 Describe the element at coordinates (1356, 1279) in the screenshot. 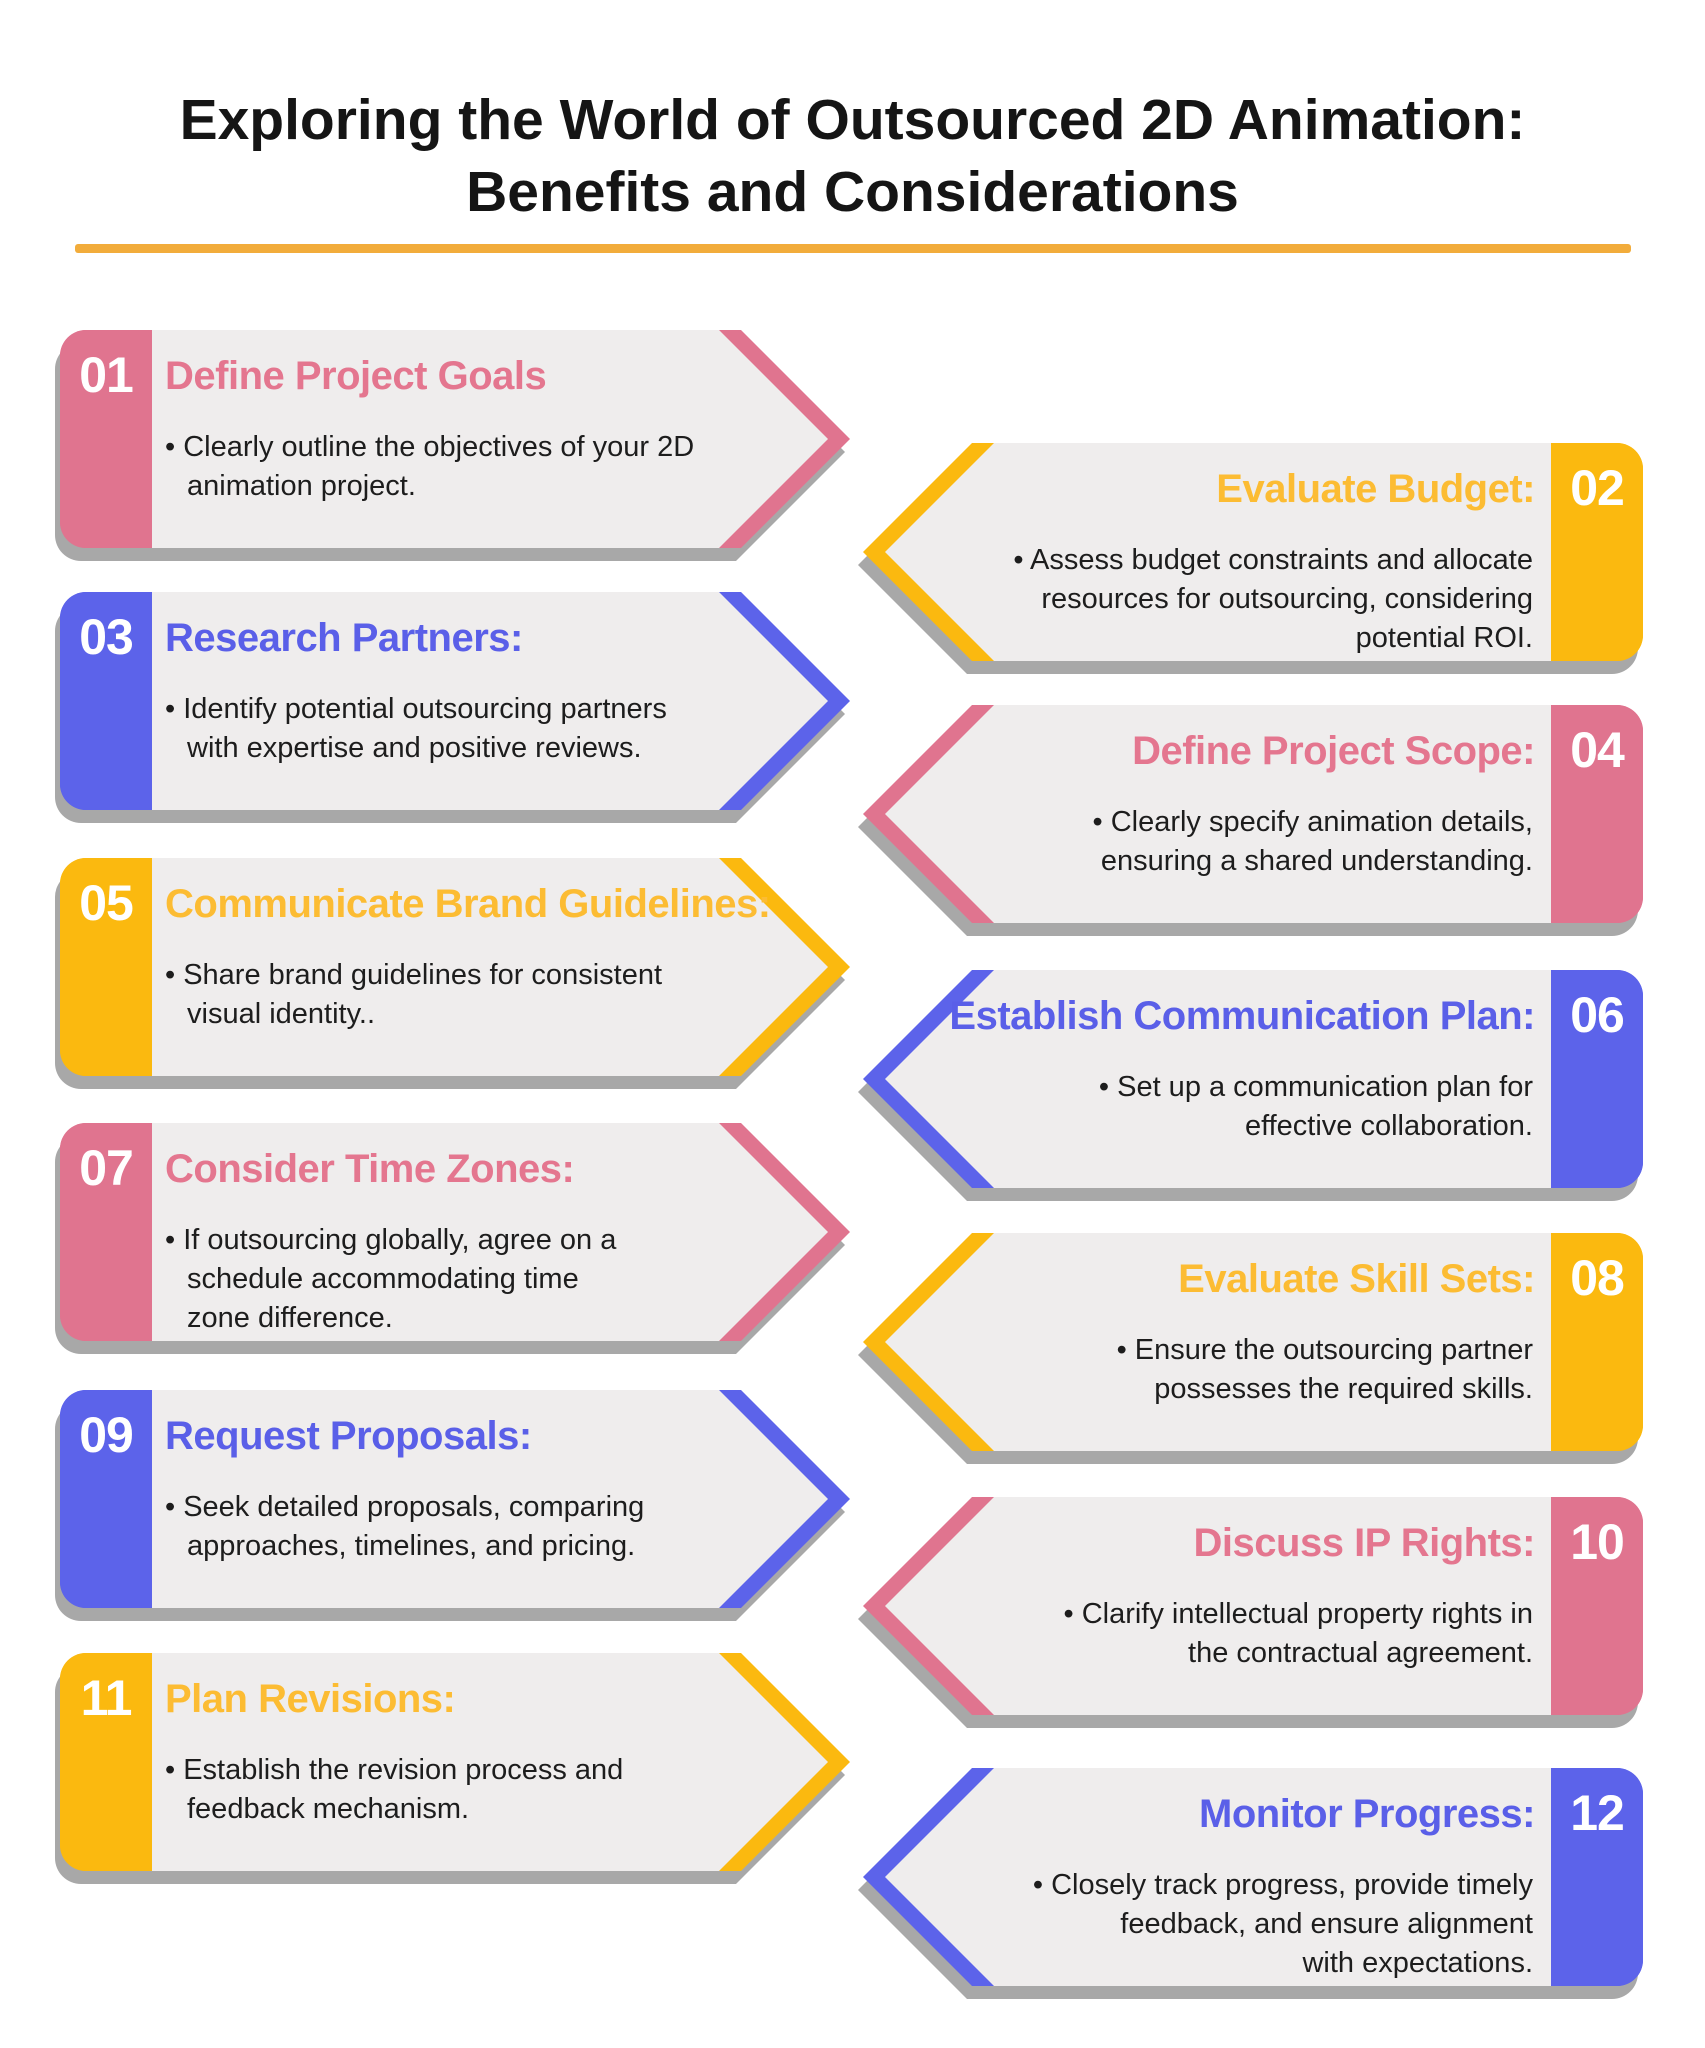

I see `step-title: Evaluate Skill Sets:` at that location.